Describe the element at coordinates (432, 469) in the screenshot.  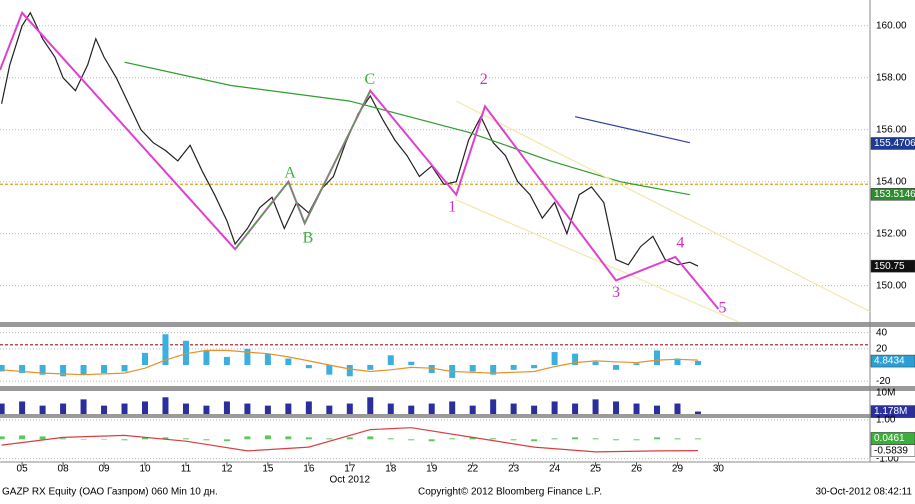
I see `x-tick-label: 19` at that location.